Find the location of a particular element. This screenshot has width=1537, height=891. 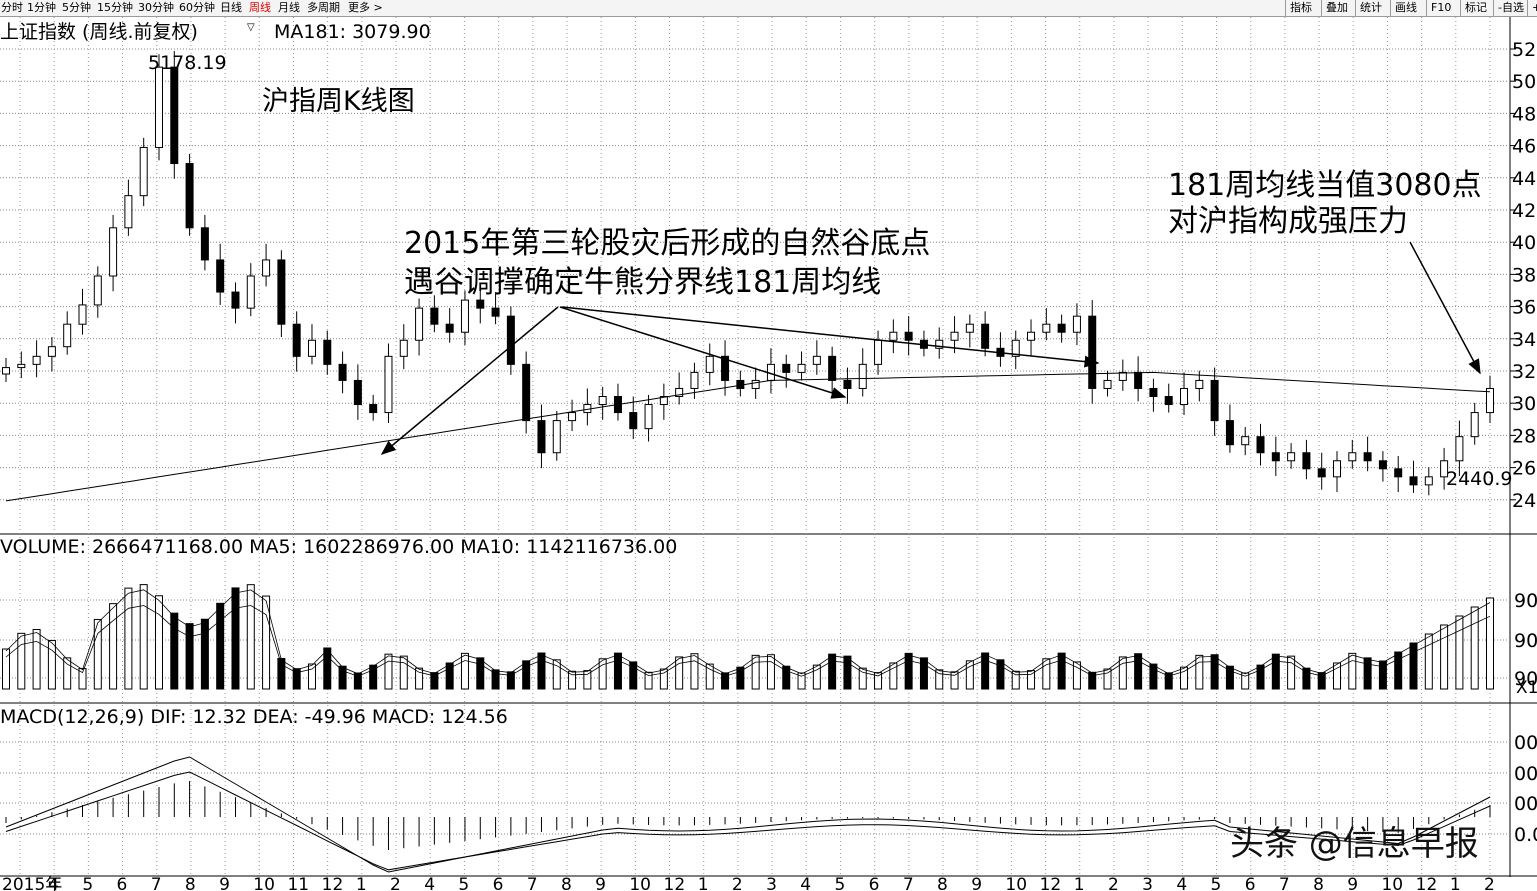

y-tick-label: 440 is located at coordinates (1524, 179).